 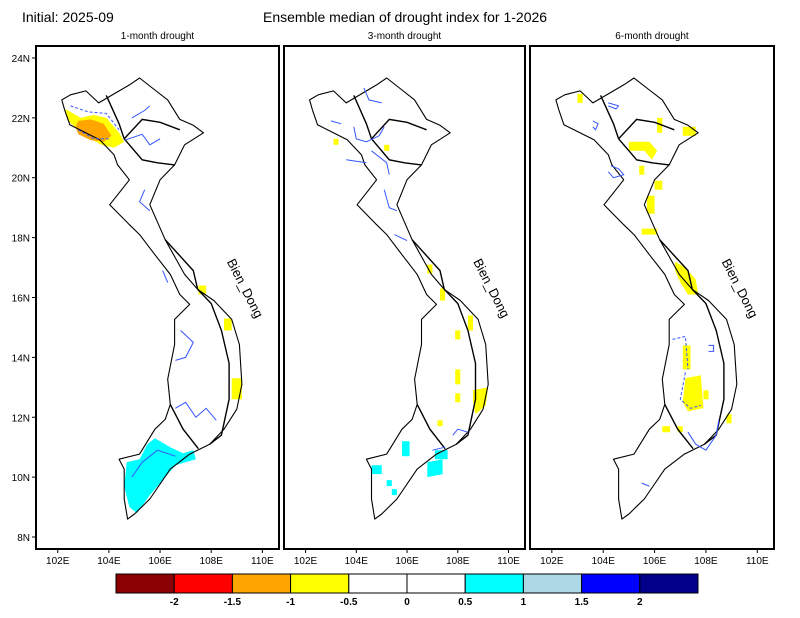 I want to click on colorbar: -2 -1.5 -1 -0.5 0 0.5 1 1.5 2, so click(x=407, y=590).